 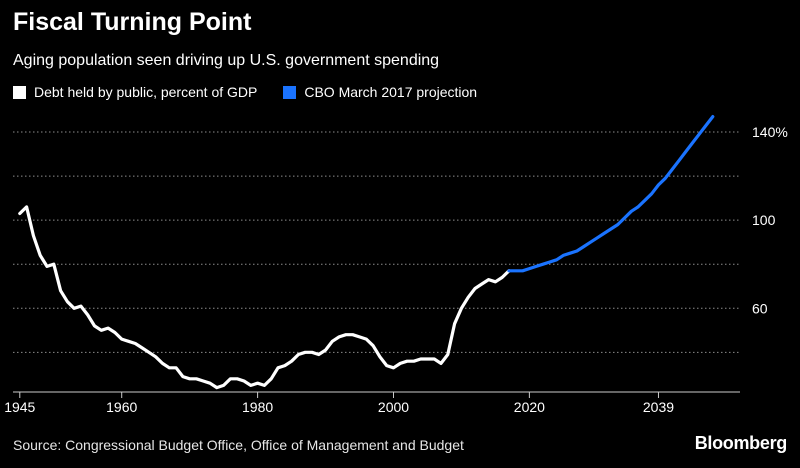 What do you see at coordinates (290, 92) in the screenshot?
I see `legend-swatch-projection` at bounding box center [290, 92].